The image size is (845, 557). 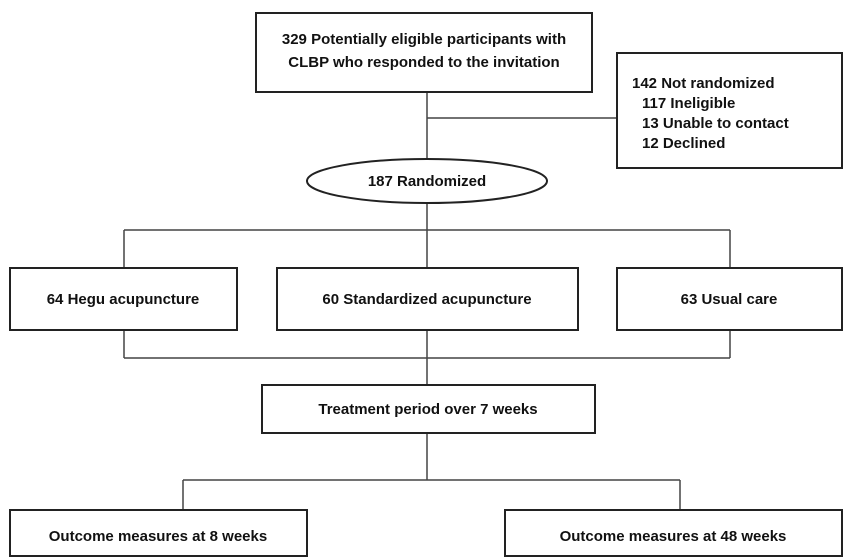 I want to click on node-text: 187 Randomized, so click(x=427, y=181).